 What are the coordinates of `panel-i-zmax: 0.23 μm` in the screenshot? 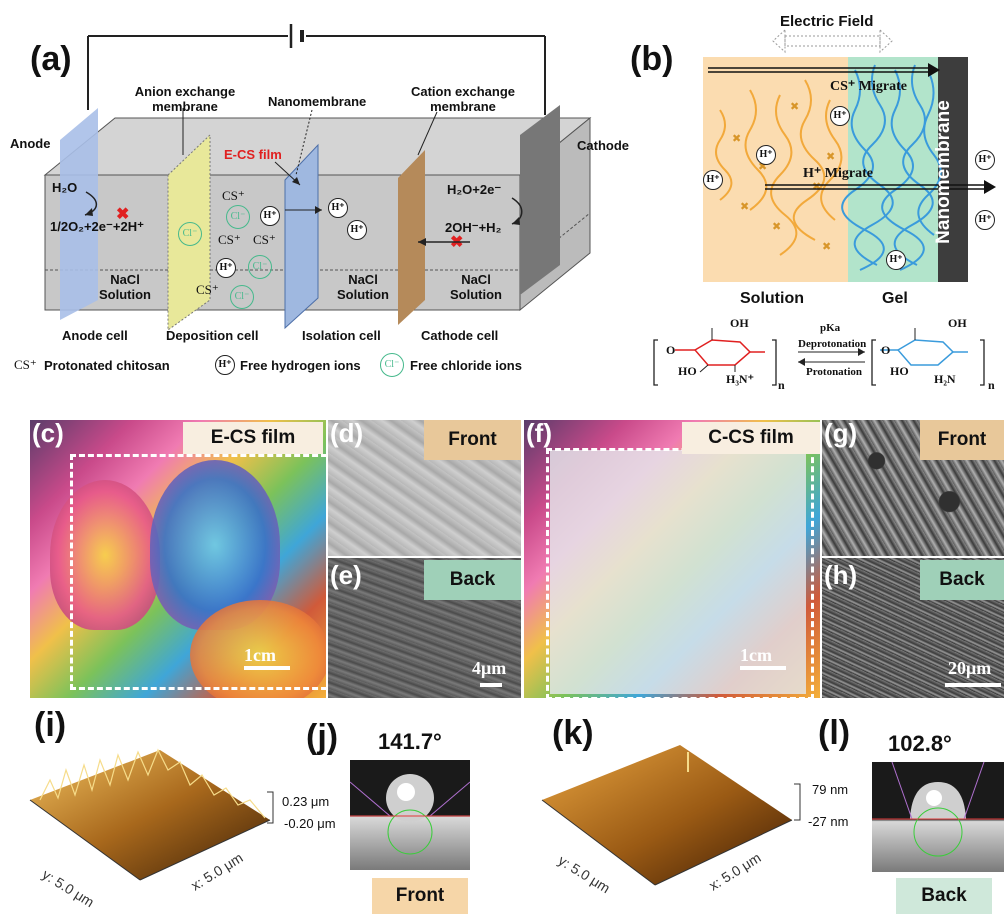 It's located at (306, 801).